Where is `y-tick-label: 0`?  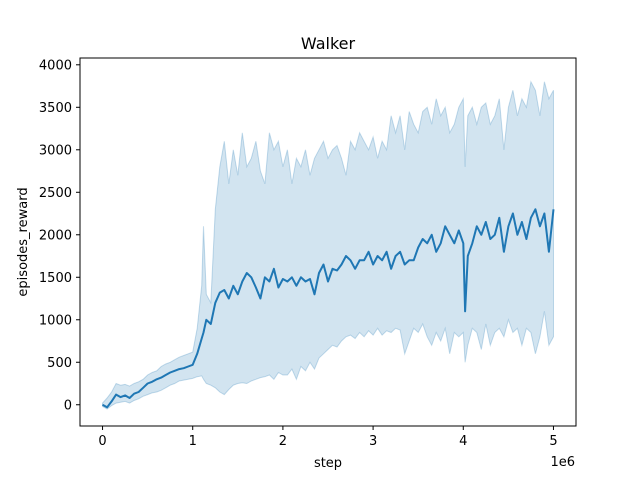 y-tick-label: 0 is located at coordinates (68, 405).